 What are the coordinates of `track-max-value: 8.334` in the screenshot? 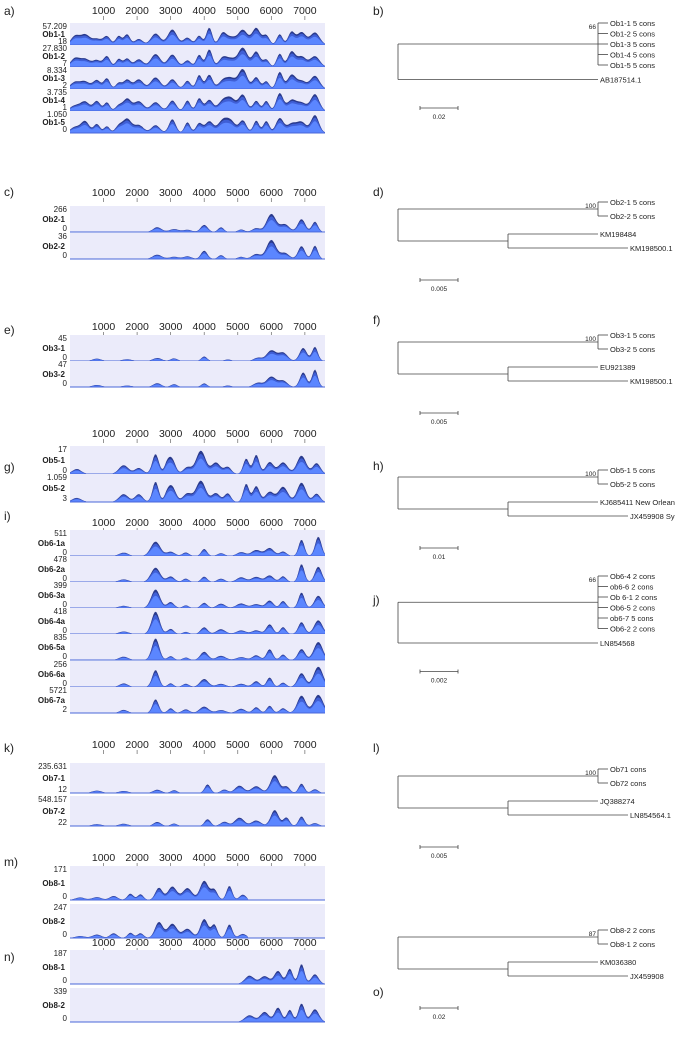 It's located at (57, 70).